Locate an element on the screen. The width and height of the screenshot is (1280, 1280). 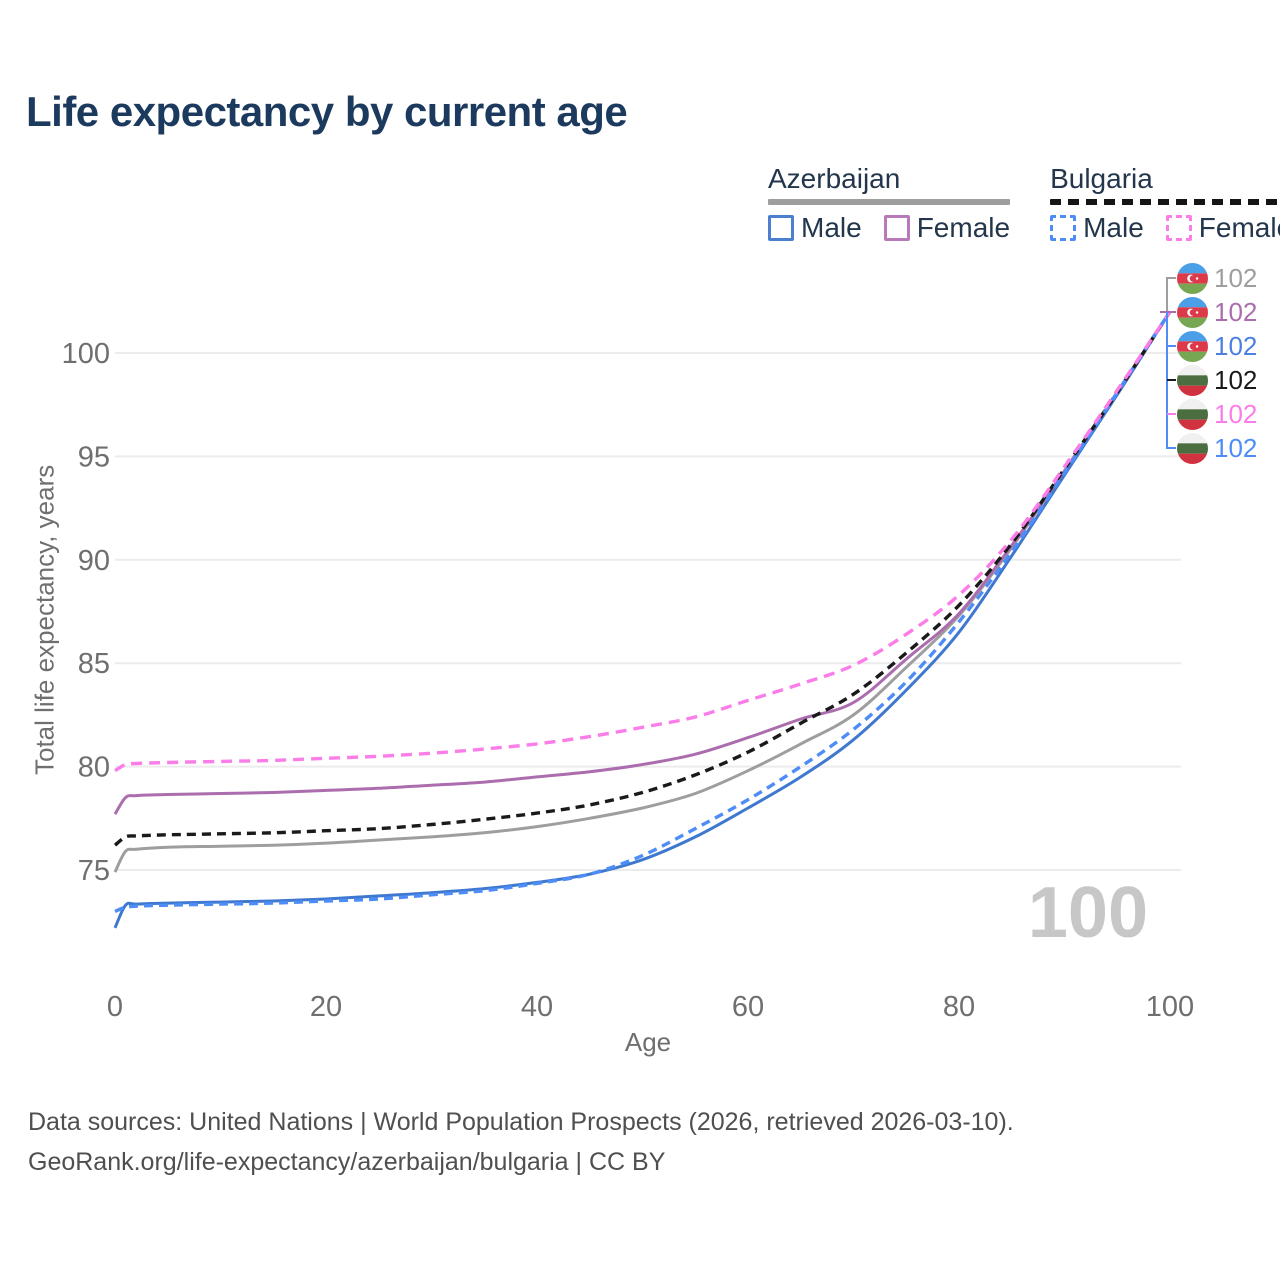
legend: Azerbaijan Male Female Bulgaria is located at coordinates (1024, 203).